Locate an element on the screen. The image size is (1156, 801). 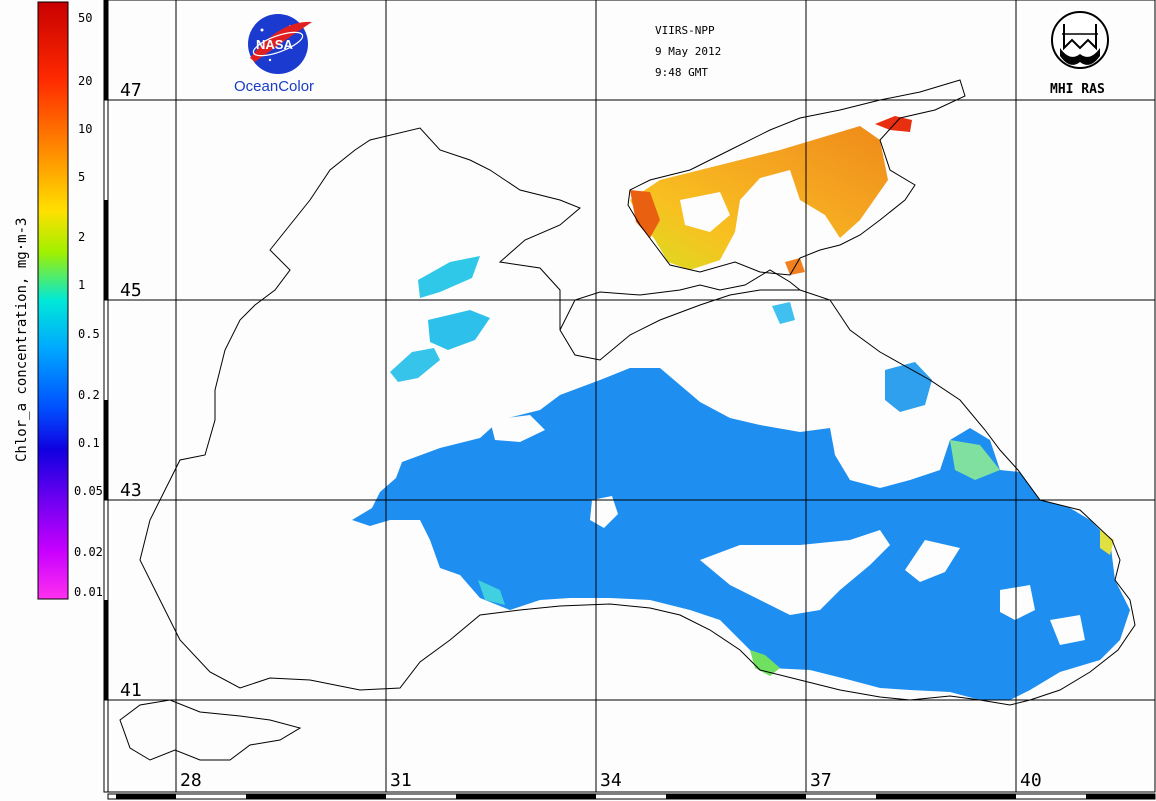
nasa-logo: NASA OceanColor is located at coordinates (274, 54).